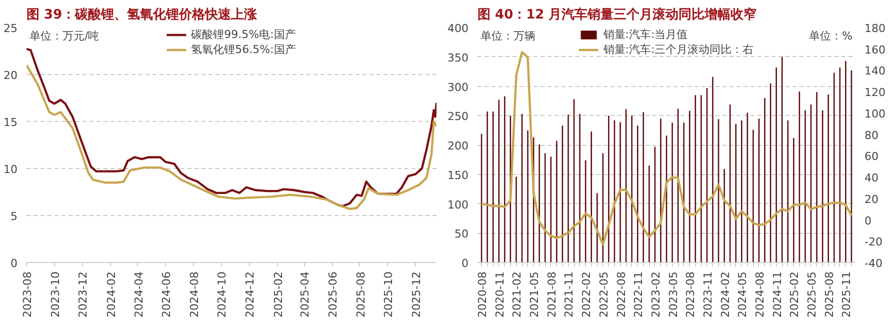 This screenshot has height=326, width=896. What do you see at coordinates (458, 117) in the screenshot?
I see `y-tick-label: 250` at bounding box center [458, 117].